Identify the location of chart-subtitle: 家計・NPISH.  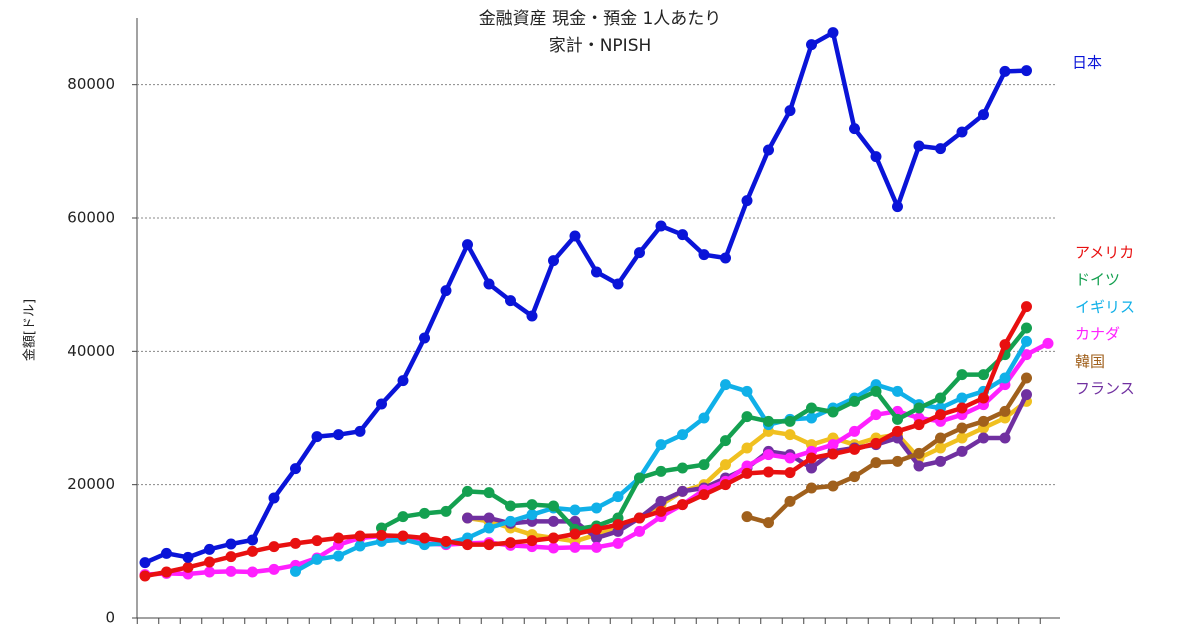
(600, 46).